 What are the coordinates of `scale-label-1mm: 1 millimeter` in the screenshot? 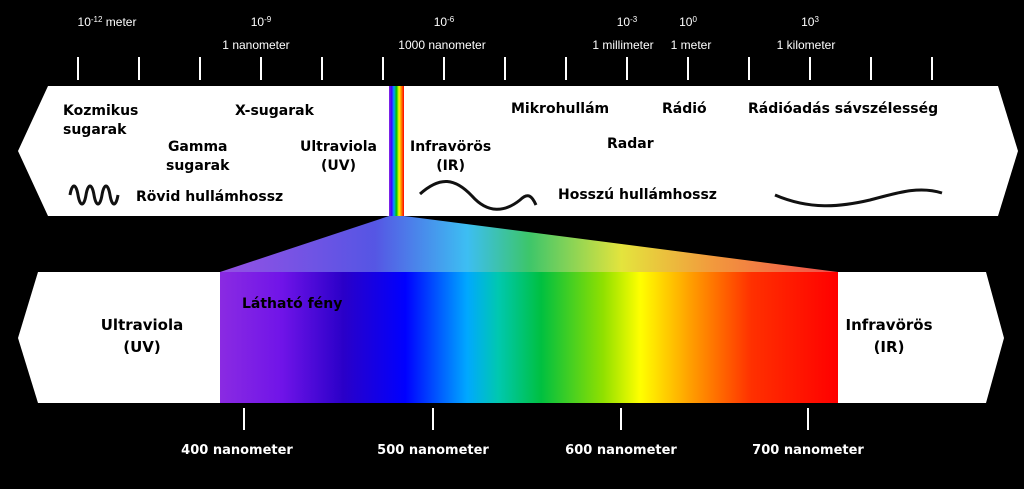 It's located at (623, 45).